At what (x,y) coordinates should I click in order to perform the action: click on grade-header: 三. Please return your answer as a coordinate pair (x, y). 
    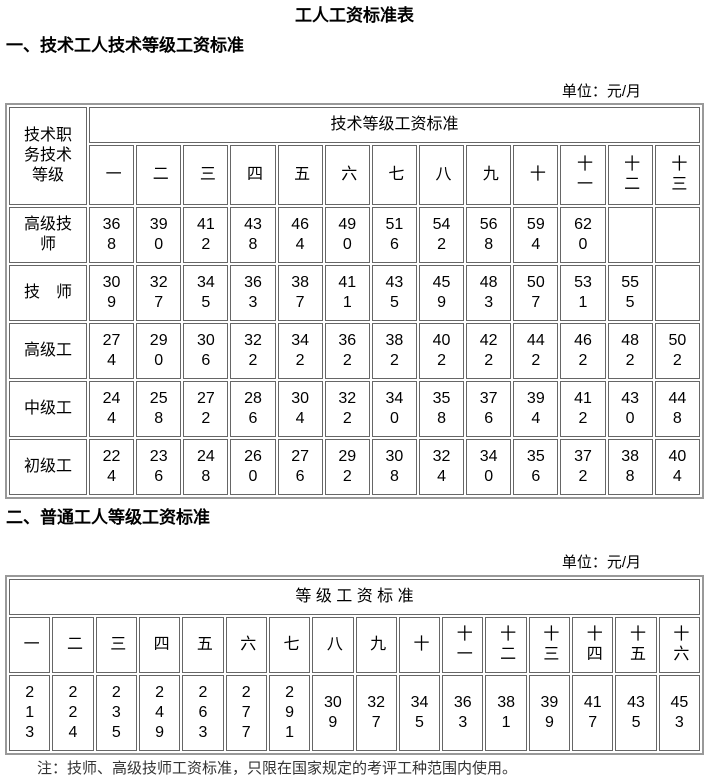
    Looking at the image, I should click on (116, 645).